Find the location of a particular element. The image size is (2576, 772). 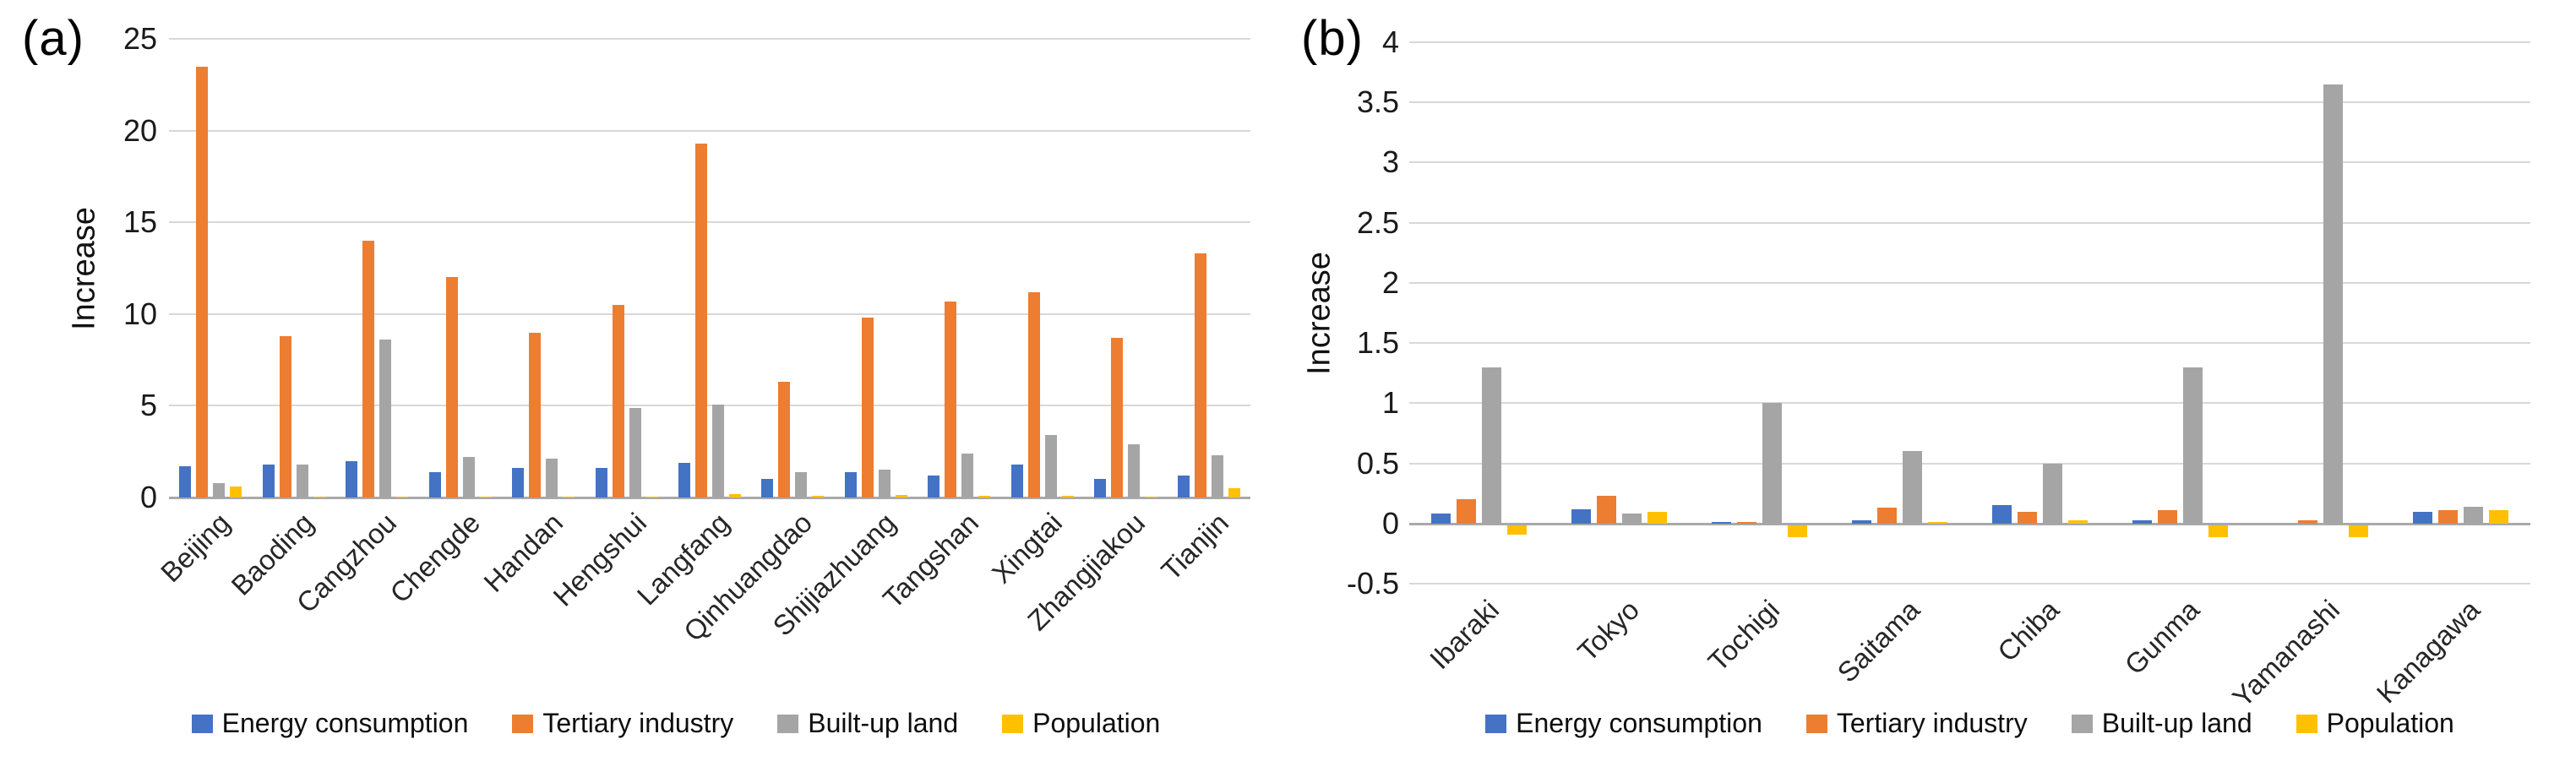

y-tick-label: 5 is located at coordinates (148, 405).